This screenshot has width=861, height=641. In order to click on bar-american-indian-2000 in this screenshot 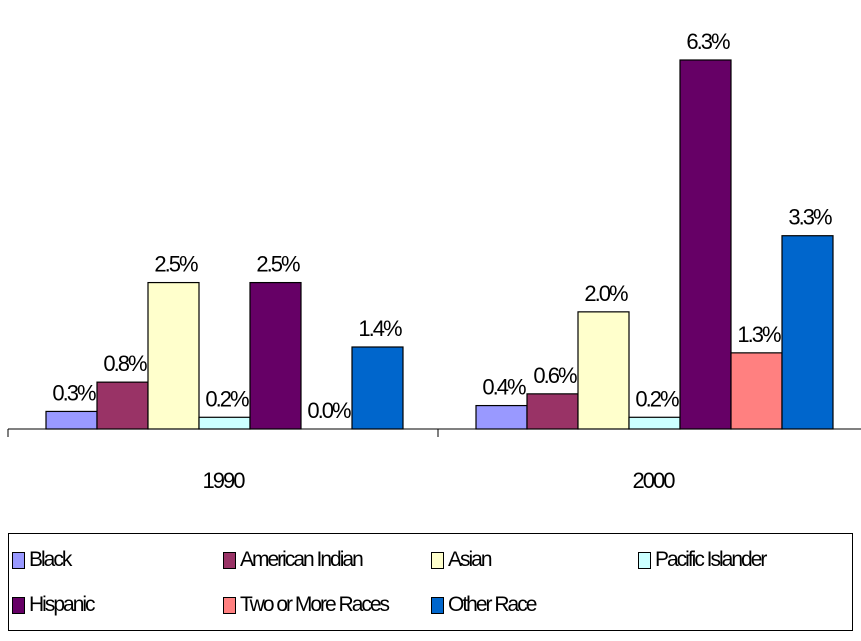, I will do `click(552, 411)`.